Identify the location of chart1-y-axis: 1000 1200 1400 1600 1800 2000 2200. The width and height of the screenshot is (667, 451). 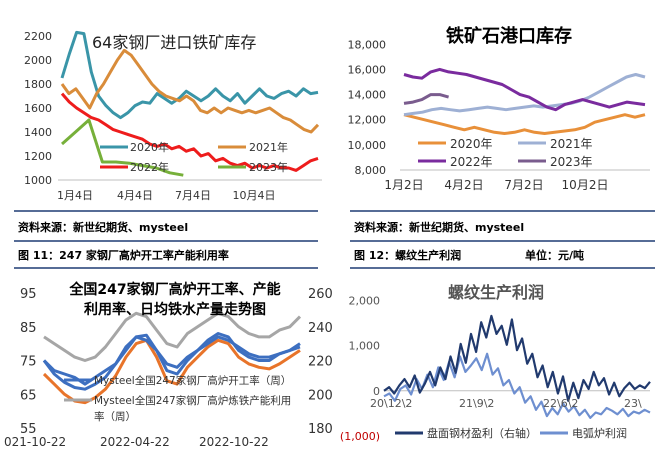
(38, 108).